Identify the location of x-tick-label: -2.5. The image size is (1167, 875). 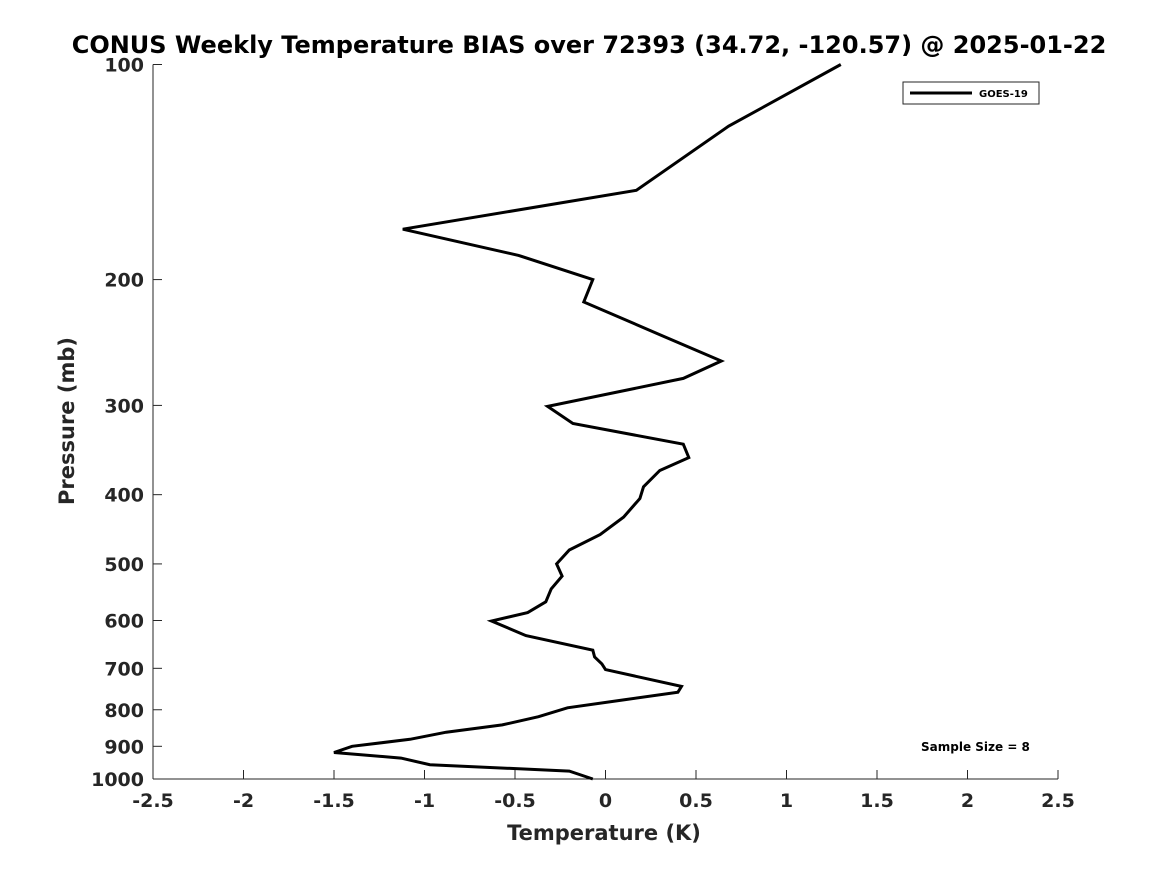
(153, 801).